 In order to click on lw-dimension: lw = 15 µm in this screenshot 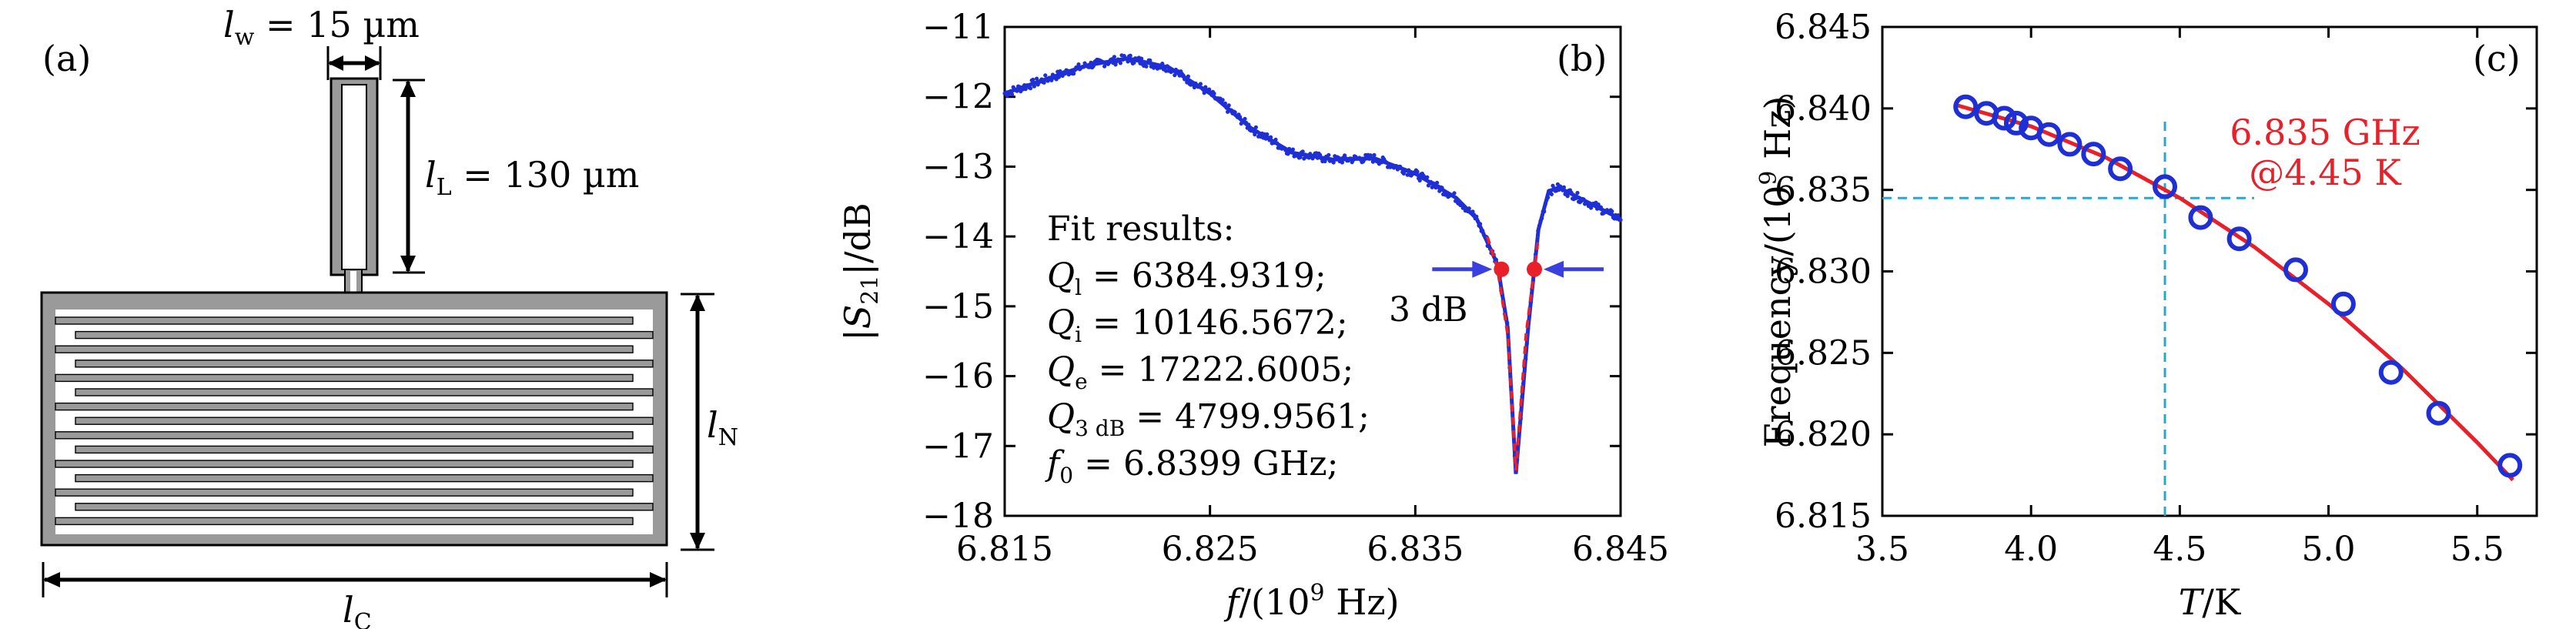, I will do `click(322, 42)`.